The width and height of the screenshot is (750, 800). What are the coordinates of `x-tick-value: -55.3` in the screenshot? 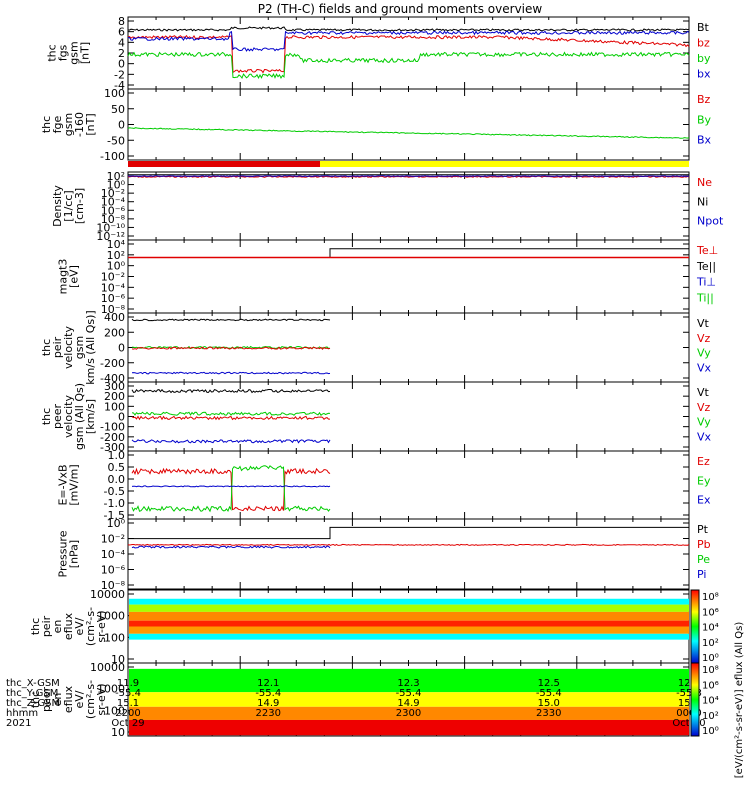 It's located at (689, 693).